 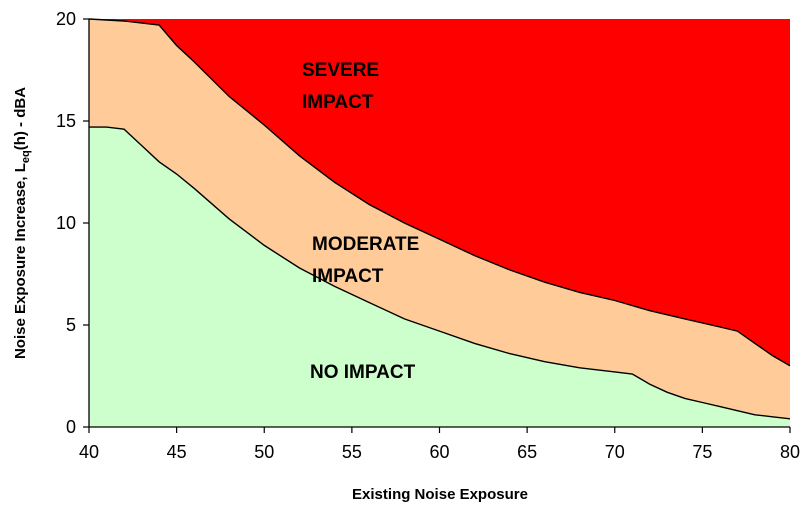 What do you see at coordinates (177, 452) in the screenshot?
I see `x-tick-label: 45` at bounding box center [177, 452].